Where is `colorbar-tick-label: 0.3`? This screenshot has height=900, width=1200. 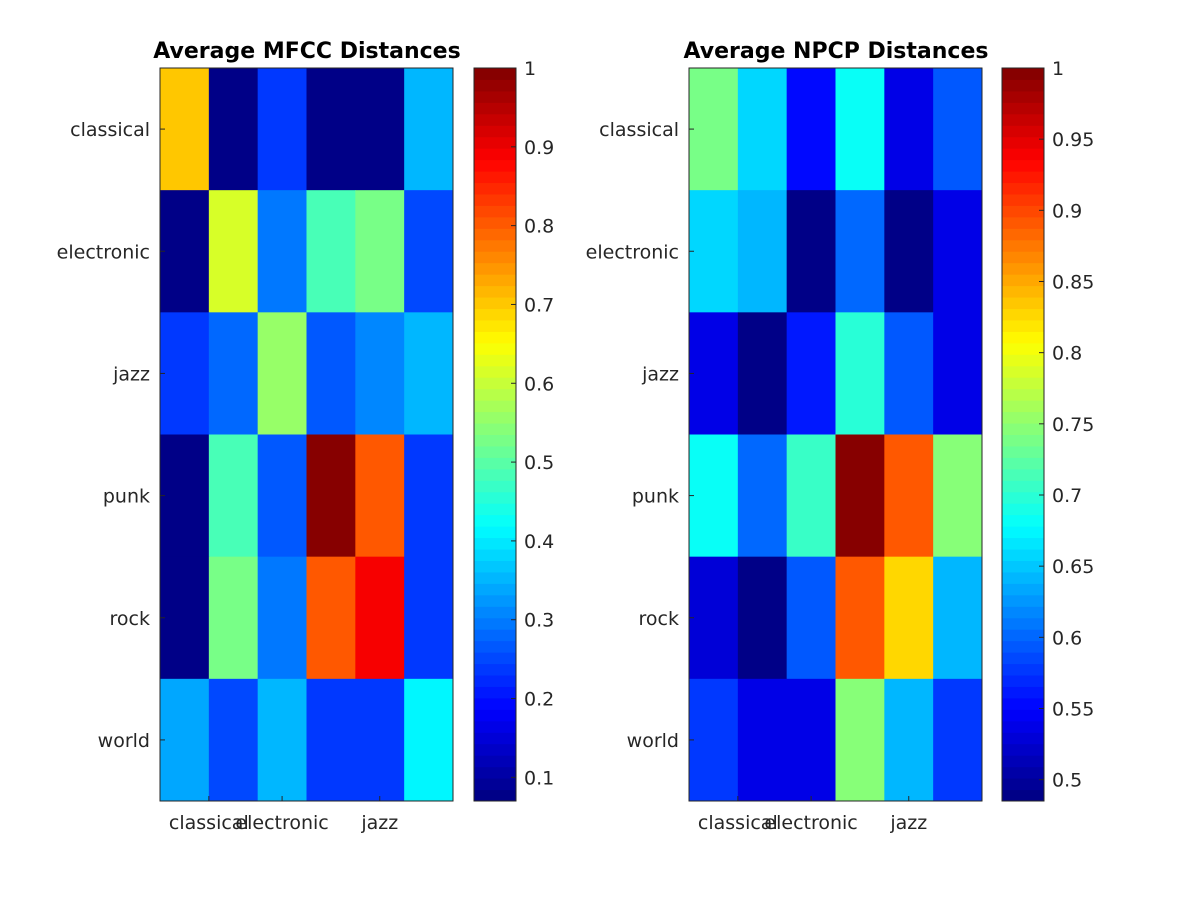 colorbar-tick-label: 0.3 is located at coordinates (539, 621).